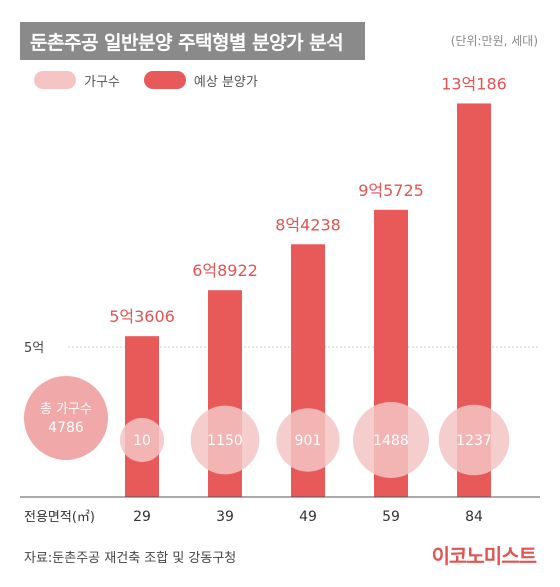 Image resolution: width=560 pixels, height=587 pixels. I want to click on legend-label-price: 예상 분양가, so click(225, 82).